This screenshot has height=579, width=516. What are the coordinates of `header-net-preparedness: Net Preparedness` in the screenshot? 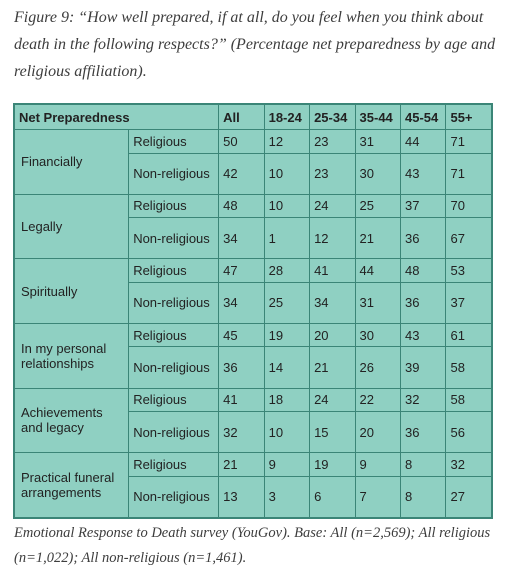 It's located at (116, 117).